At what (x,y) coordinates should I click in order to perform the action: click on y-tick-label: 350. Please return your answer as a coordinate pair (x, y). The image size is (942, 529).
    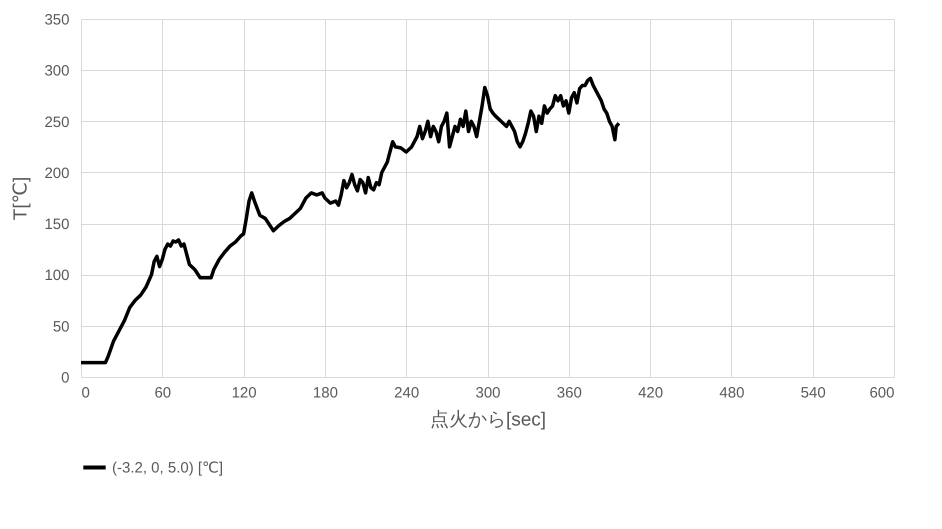
    Looking at the image, I should click on (57, 20).